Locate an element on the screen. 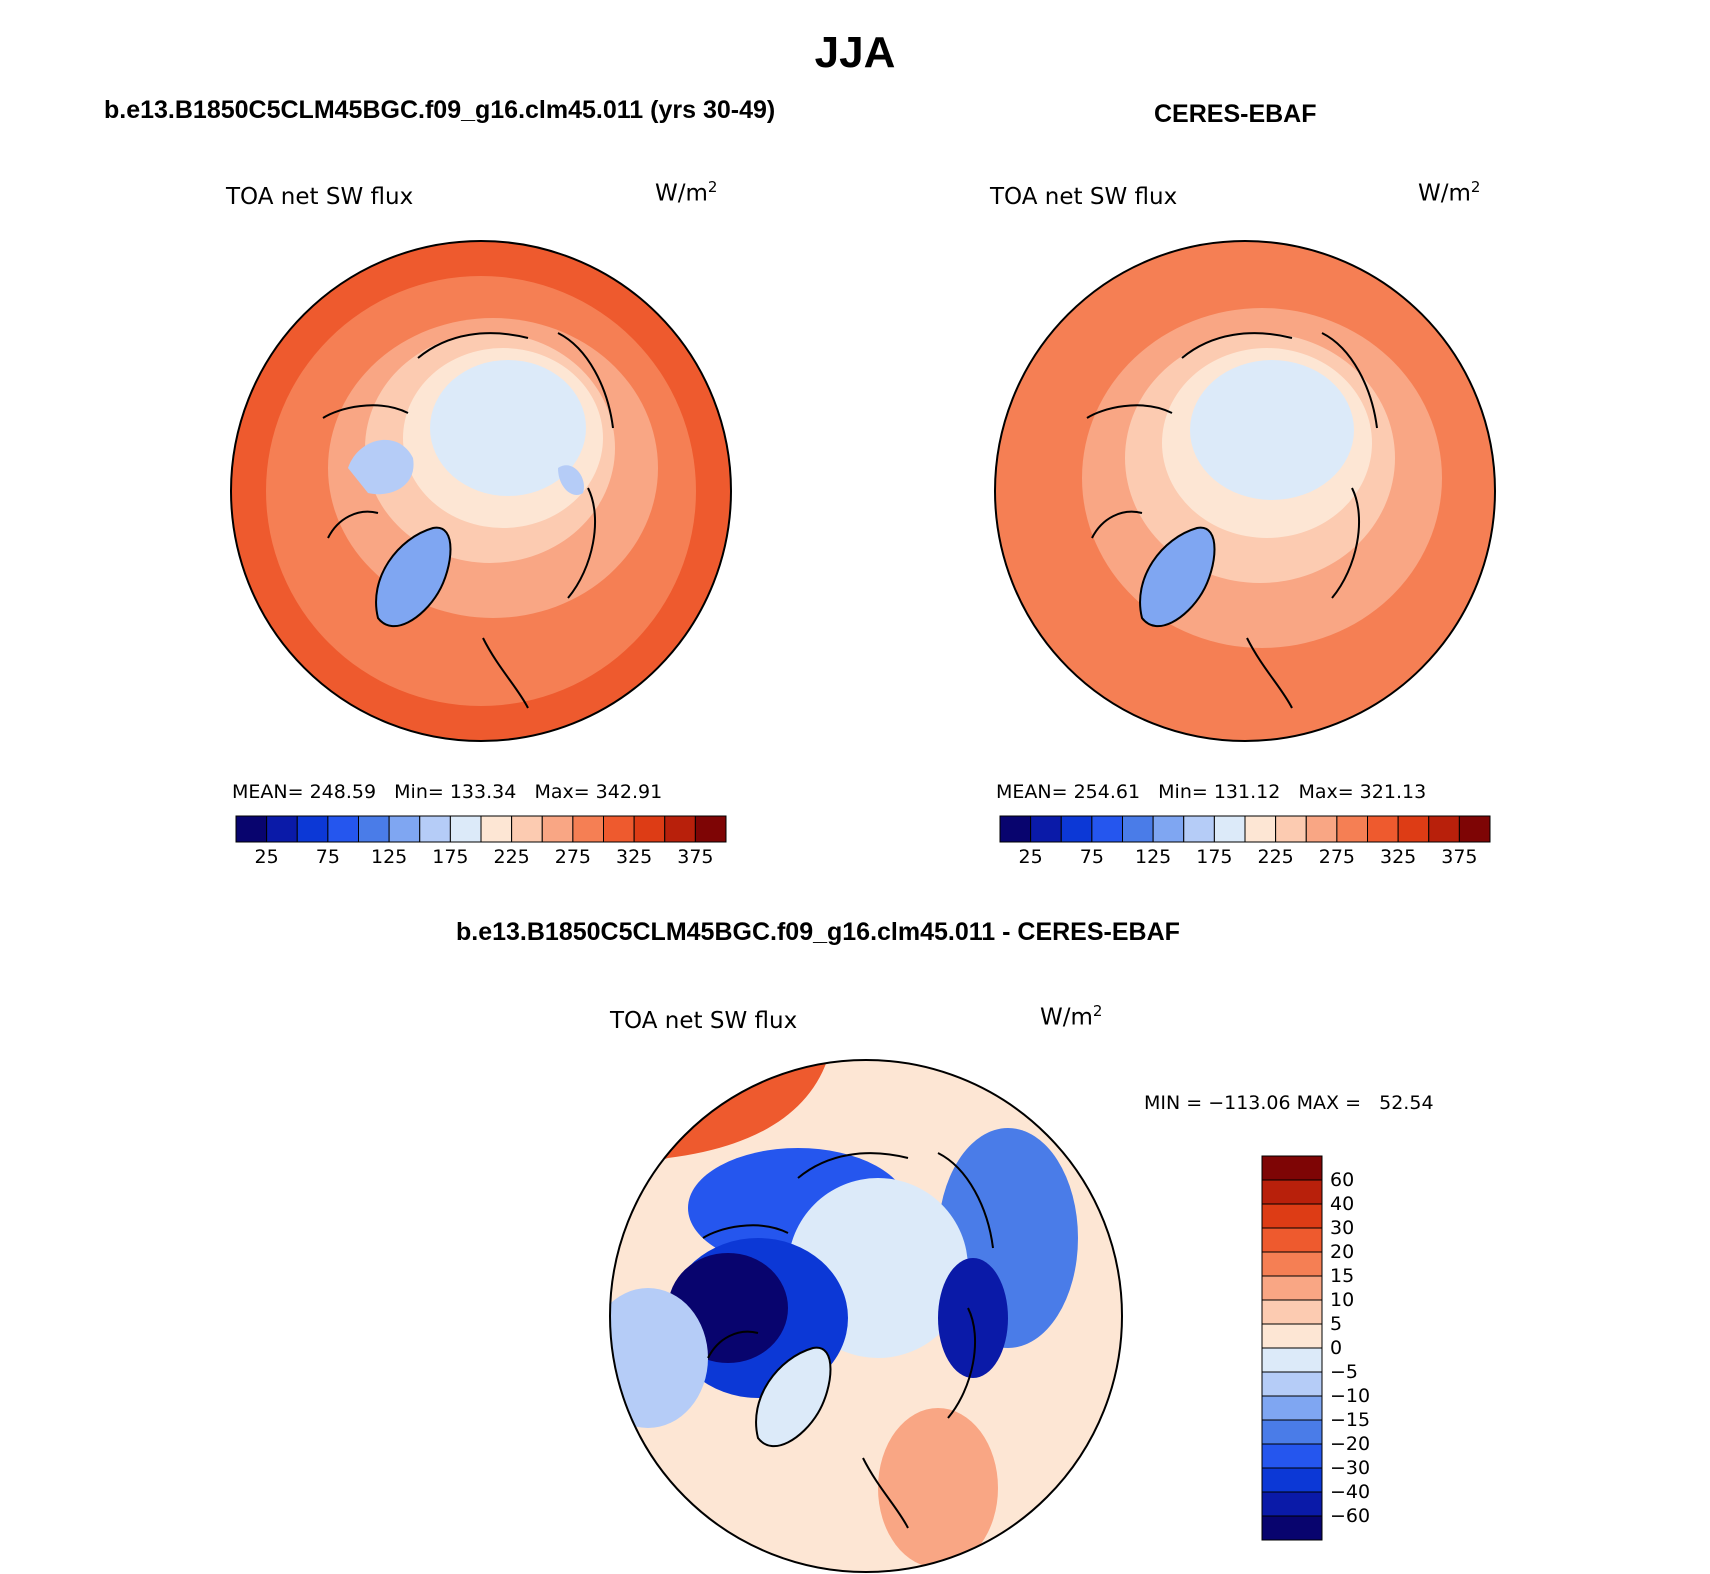 The image size is (1710, 1574). colorbar-tick-label: 10 is located at coordinates (1342, 1300).